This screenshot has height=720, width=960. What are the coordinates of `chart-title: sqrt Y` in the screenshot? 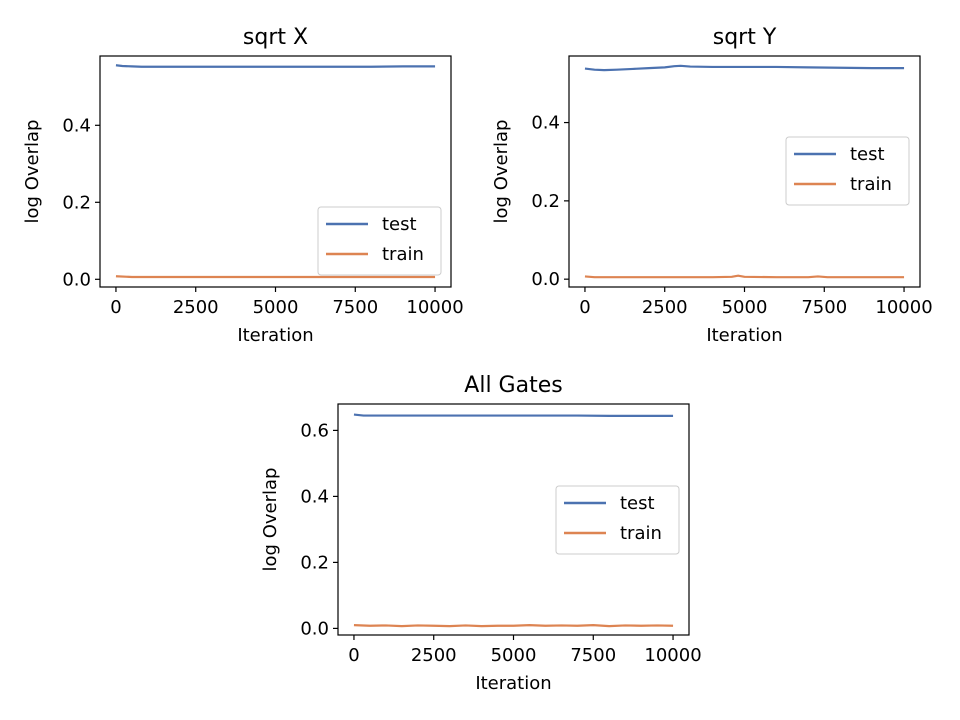 It's located at (745, 37).